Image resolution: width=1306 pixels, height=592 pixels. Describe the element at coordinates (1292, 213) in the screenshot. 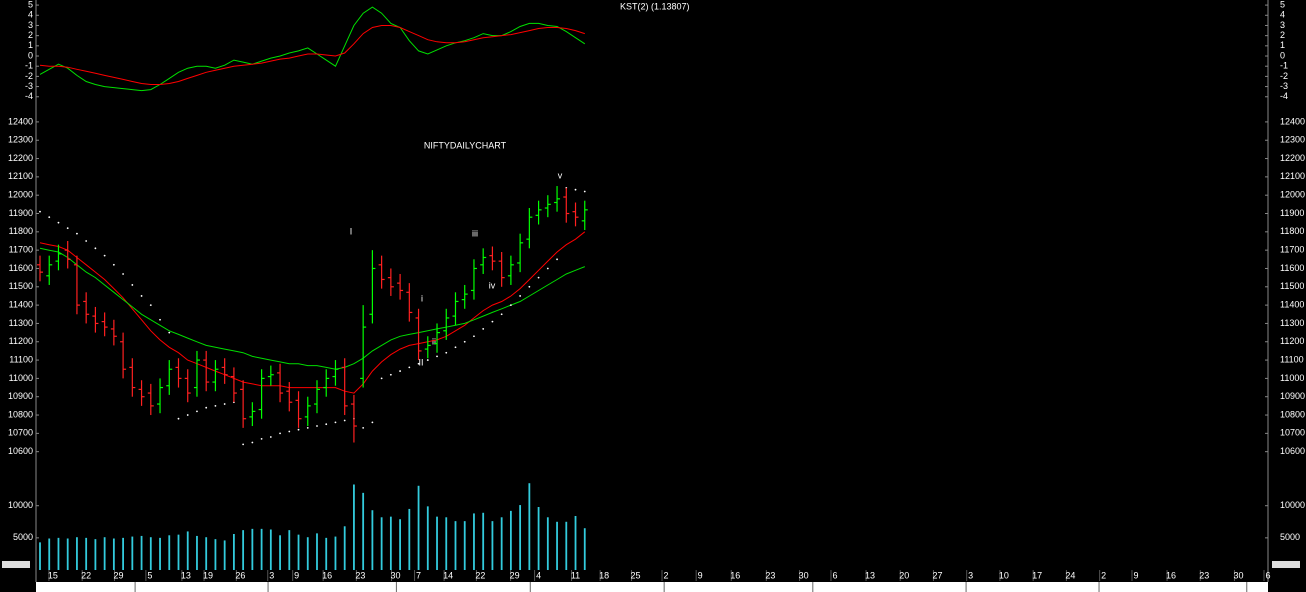

I see `y-tick-label-right: 11900` at that location.